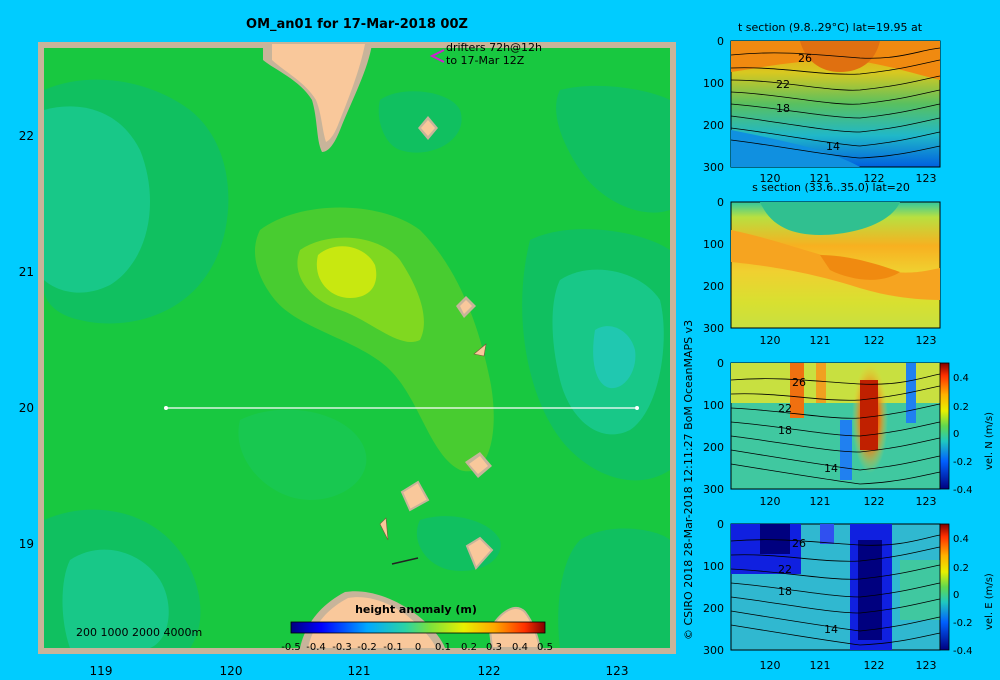 This screenshot has width=1000, height=680. What do you see at coordinates (963, 651) in the screenshot?
I see `vel-e-colorbar-tick: -0.4` at bounding box center [963, 651].